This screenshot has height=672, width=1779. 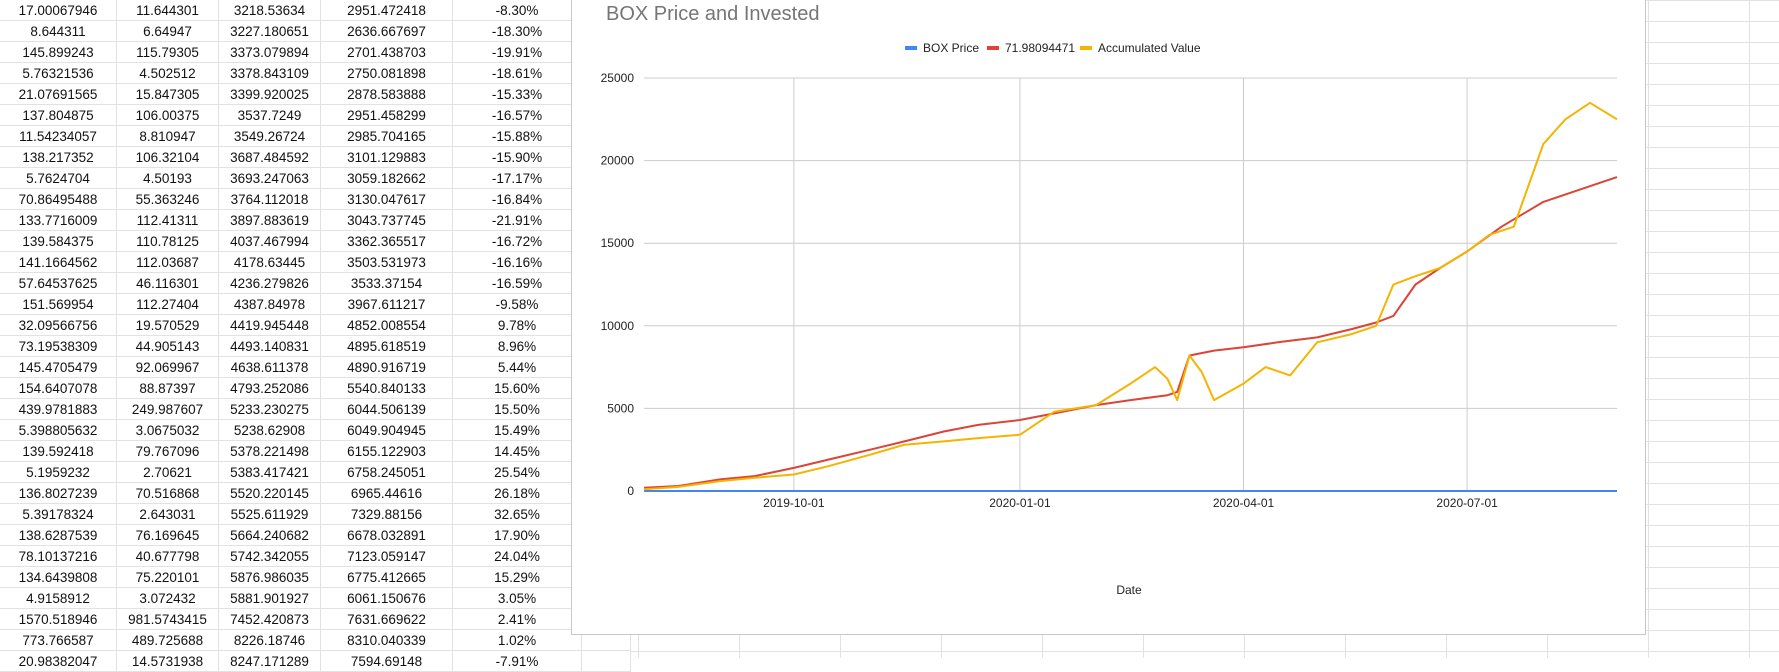 What do you see at coordinates (269, 367) in the screenshot?
I see `table-cell: 4638.611378` at bounding box center [269, 367].